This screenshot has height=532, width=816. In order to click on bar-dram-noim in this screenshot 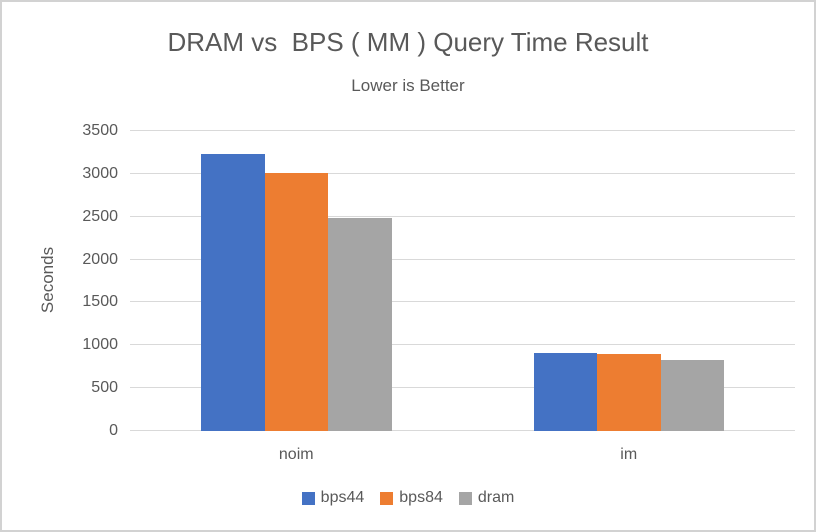, I will do `click(360, 324)`.